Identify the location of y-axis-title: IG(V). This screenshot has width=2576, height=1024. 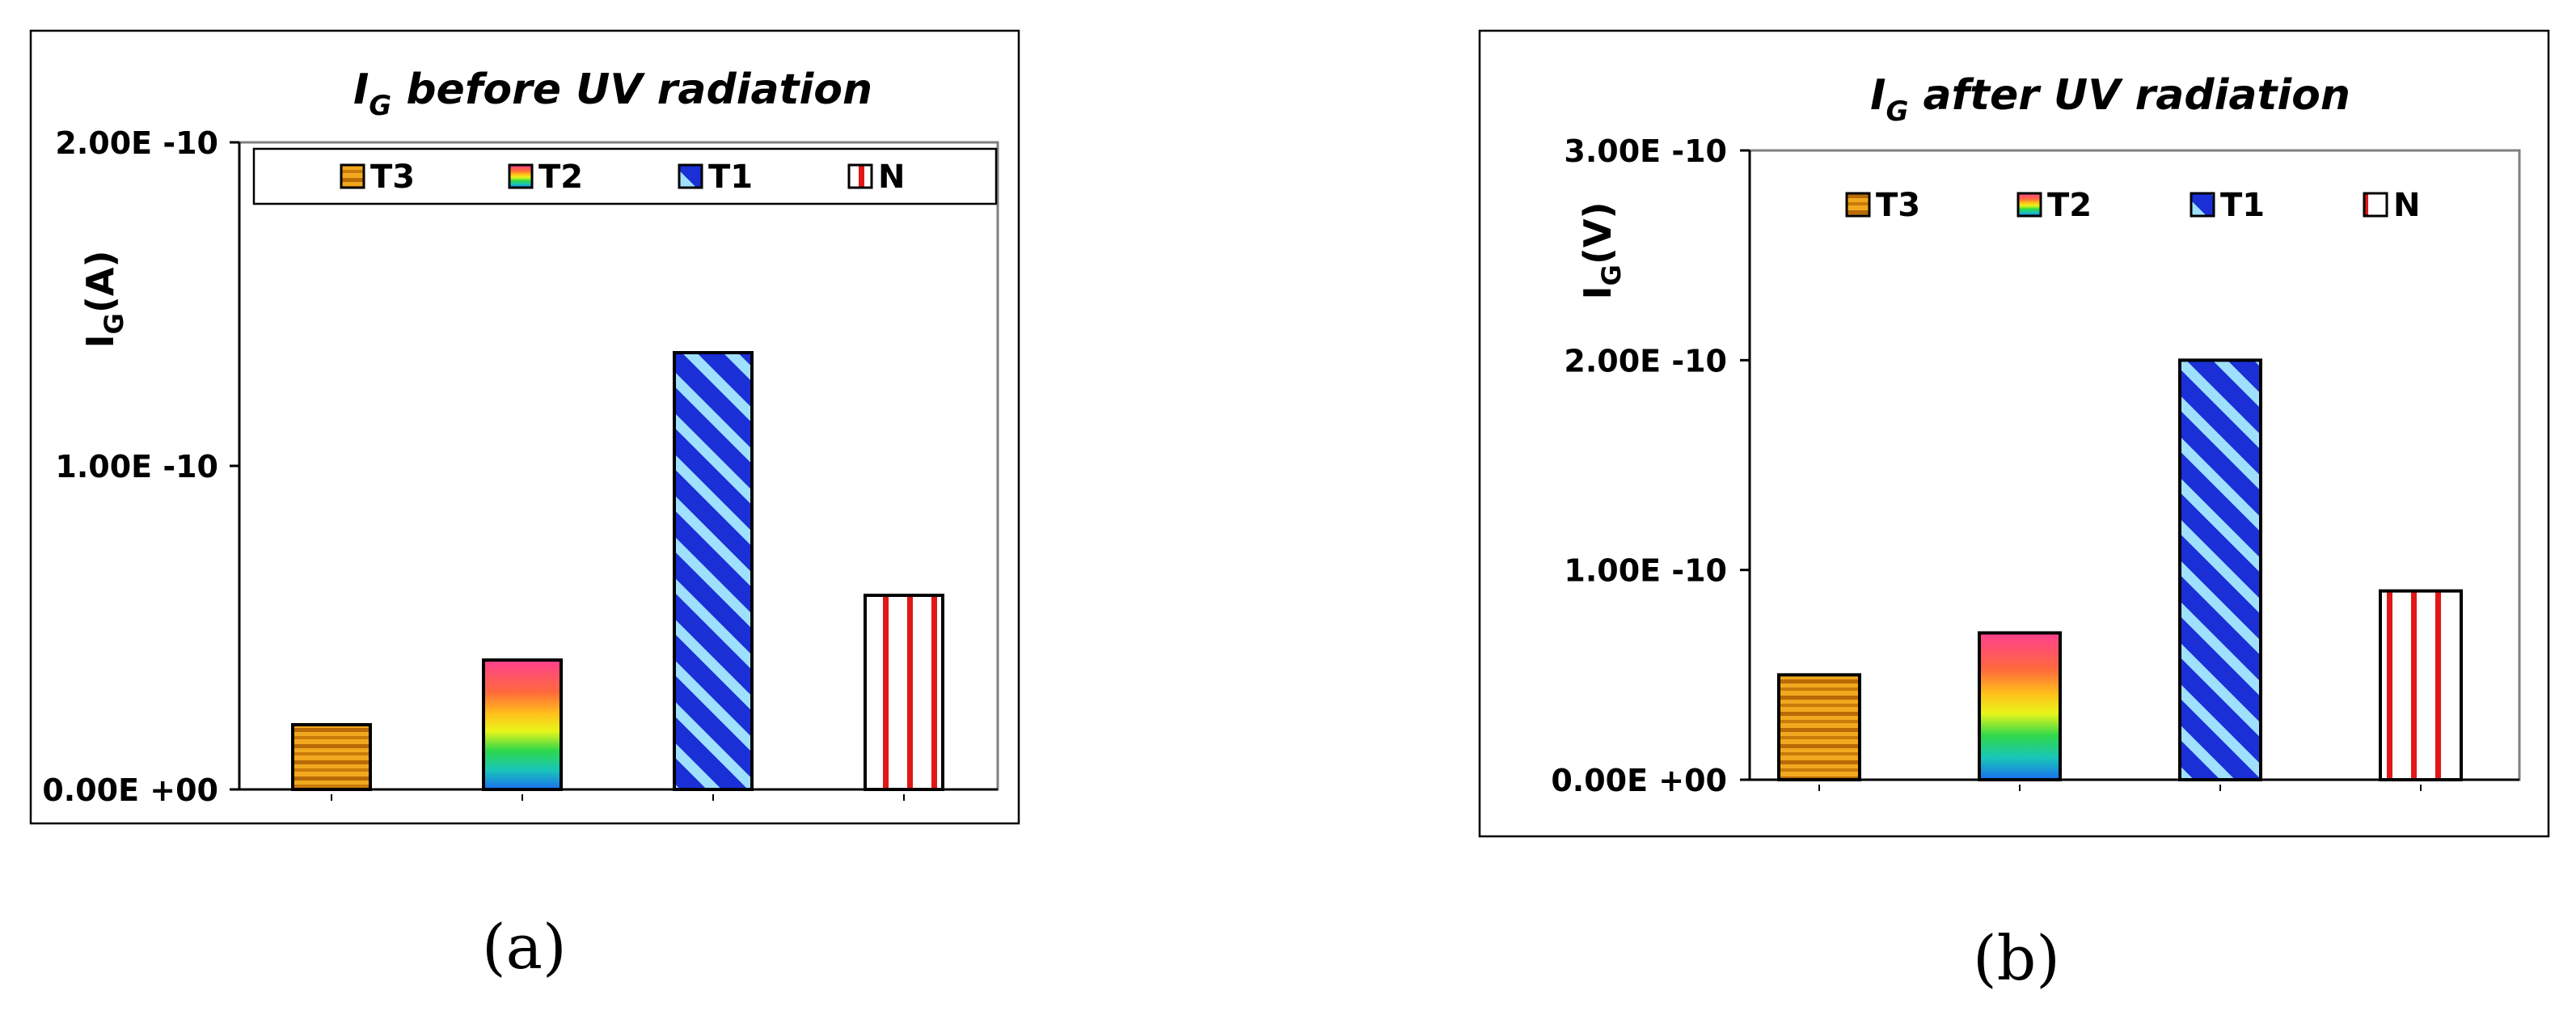
(1601, 250).